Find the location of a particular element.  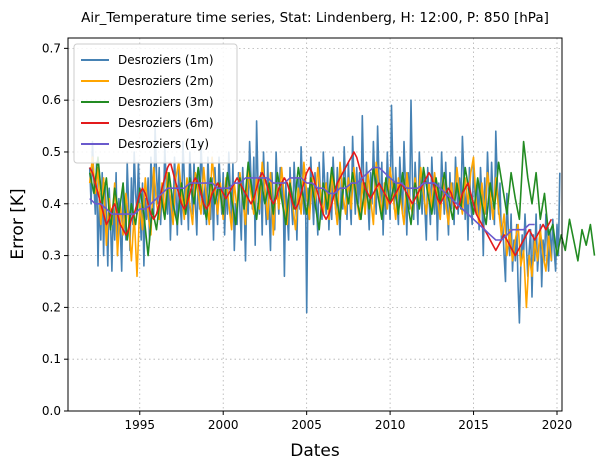

y-tick-label: 0.4 is located at coordinates (51, 204).